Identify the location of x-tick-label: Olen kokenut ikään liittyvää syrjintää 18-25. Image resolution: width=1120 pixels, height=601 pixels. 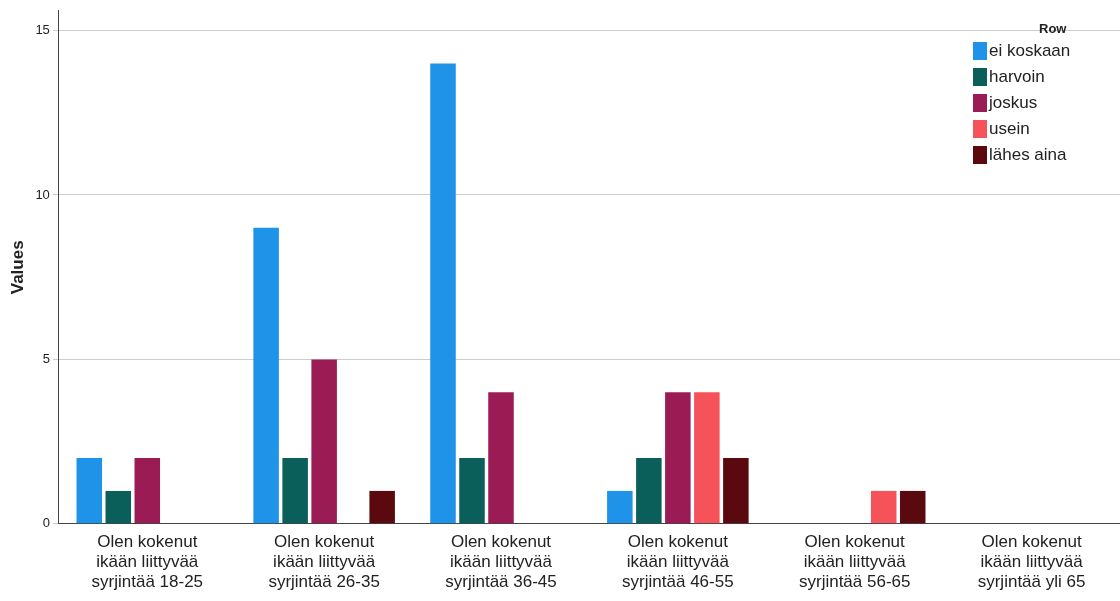
(147, 561).